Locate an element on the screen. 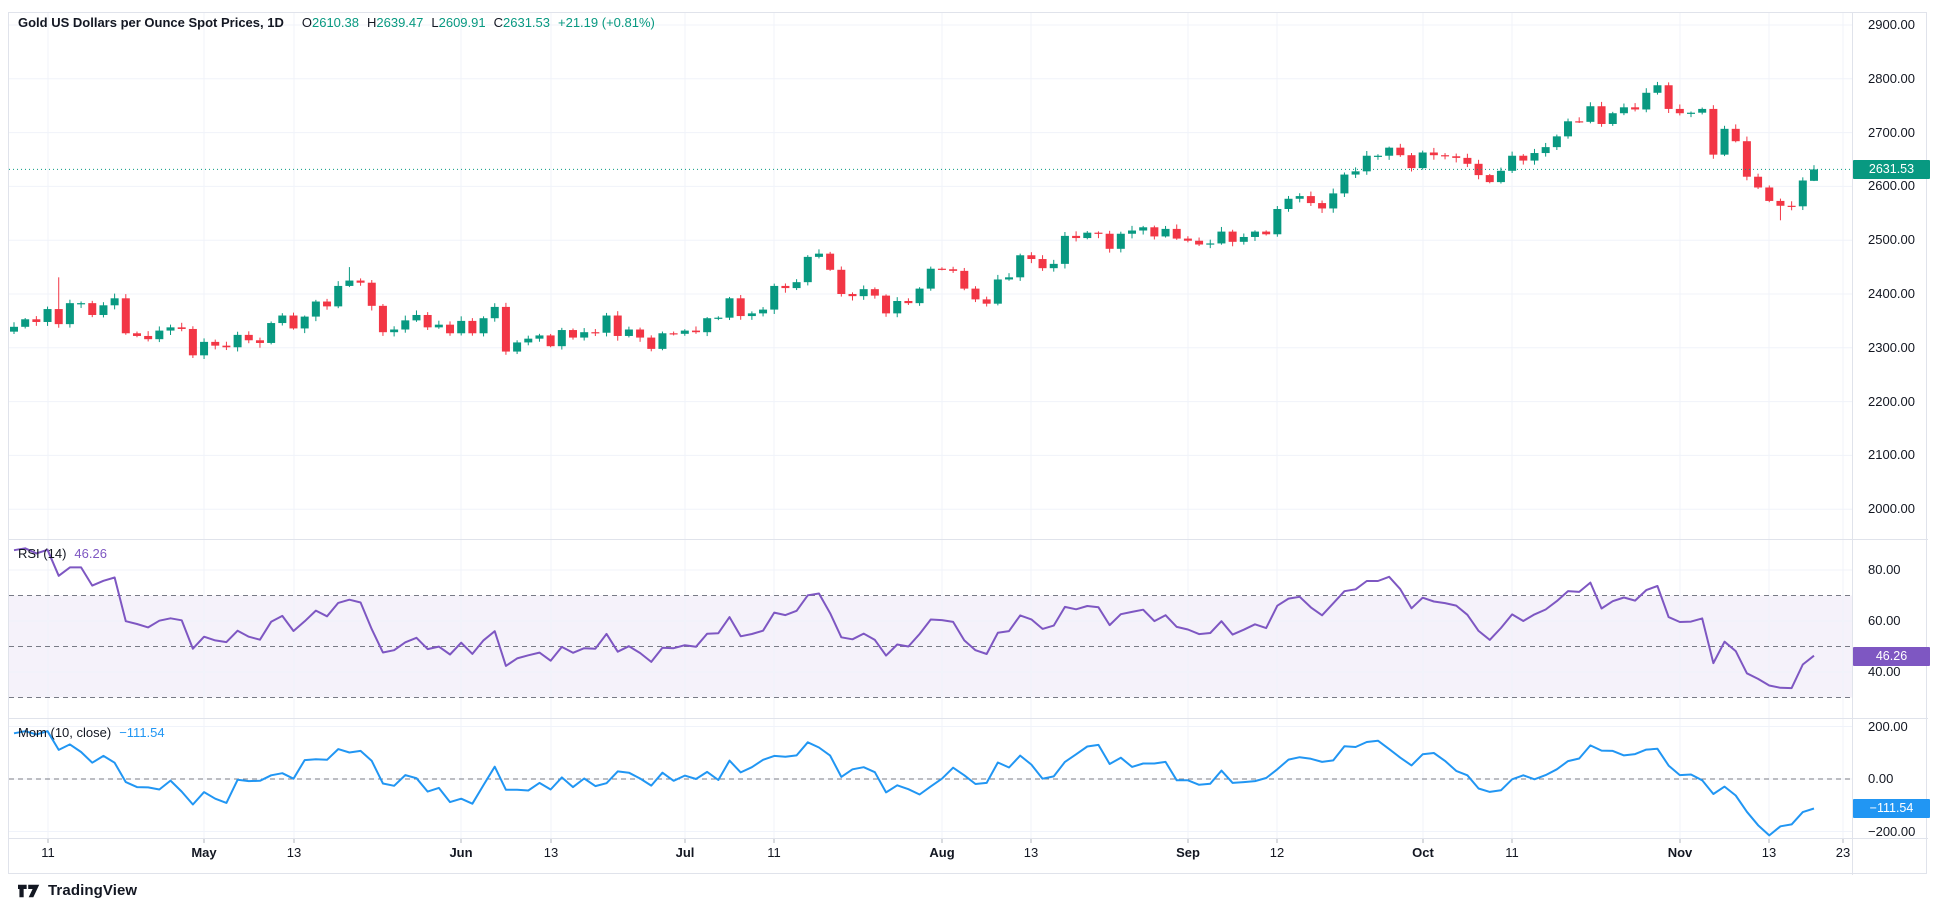  mom-axis-label: −200.00 is located at coordinates (1892, 831).